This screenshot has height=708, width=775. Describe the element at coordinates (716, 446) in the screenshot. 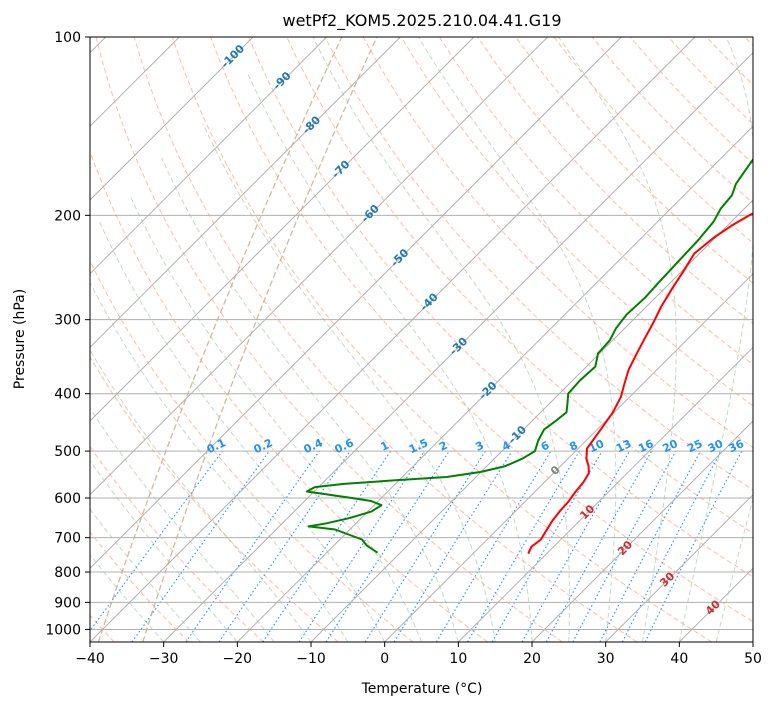

I see `mixing-ratio-label: 30` at that location.